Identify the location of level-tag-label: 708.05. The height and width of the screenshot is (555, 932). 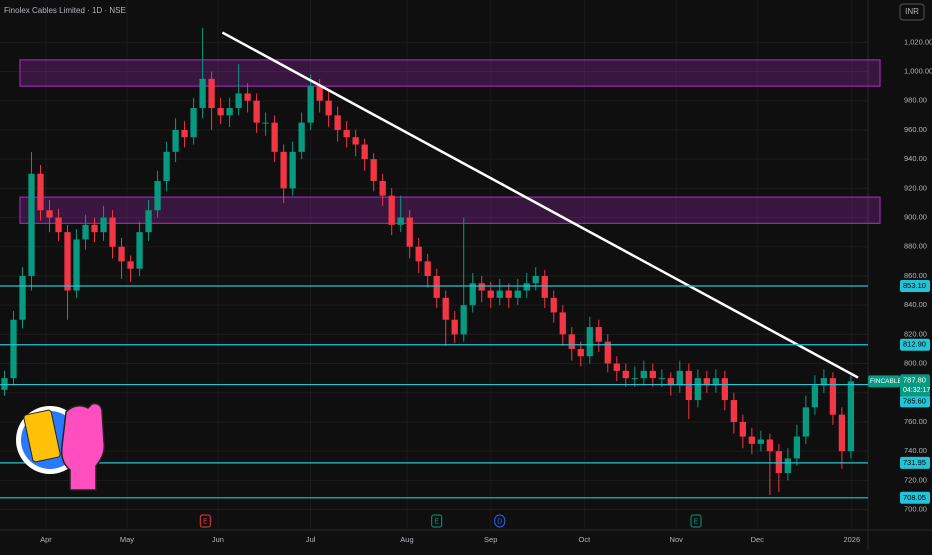
(914, 497).